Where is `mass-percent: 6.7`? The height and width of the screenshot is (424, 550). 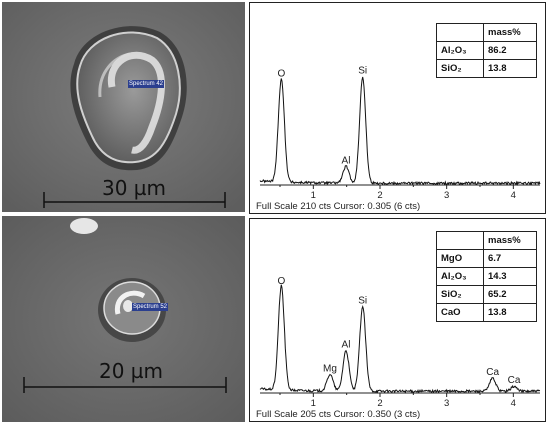 mass-percent: 6.7 is located at coordinates (510, 258).